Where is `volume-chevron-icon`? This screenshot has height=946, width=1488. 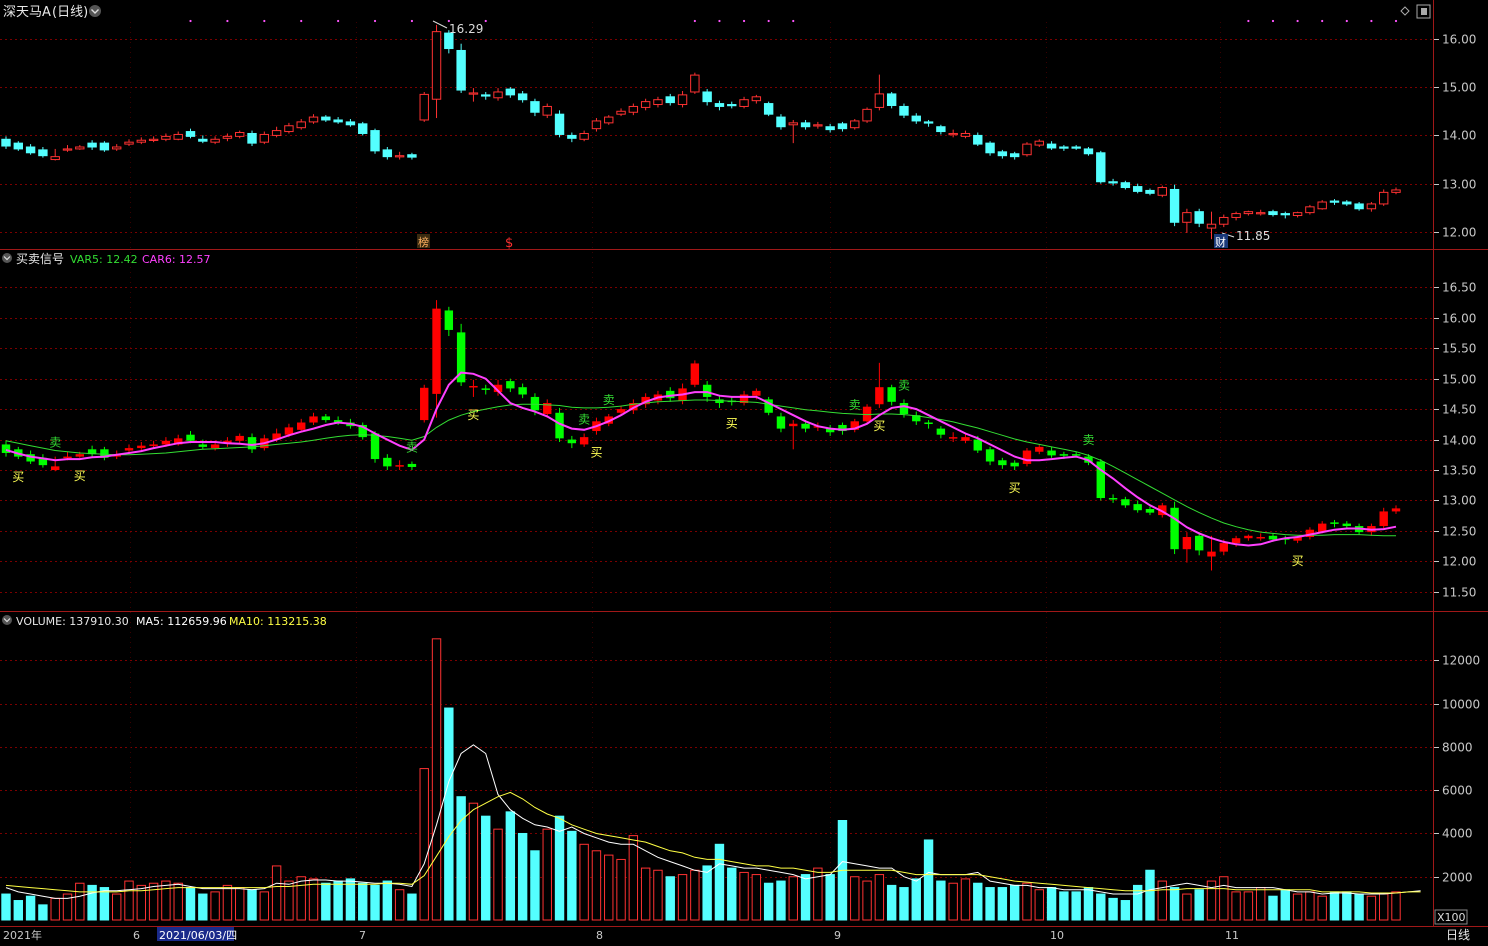
volume-chevron-icon is located at coordinates (7, 620).